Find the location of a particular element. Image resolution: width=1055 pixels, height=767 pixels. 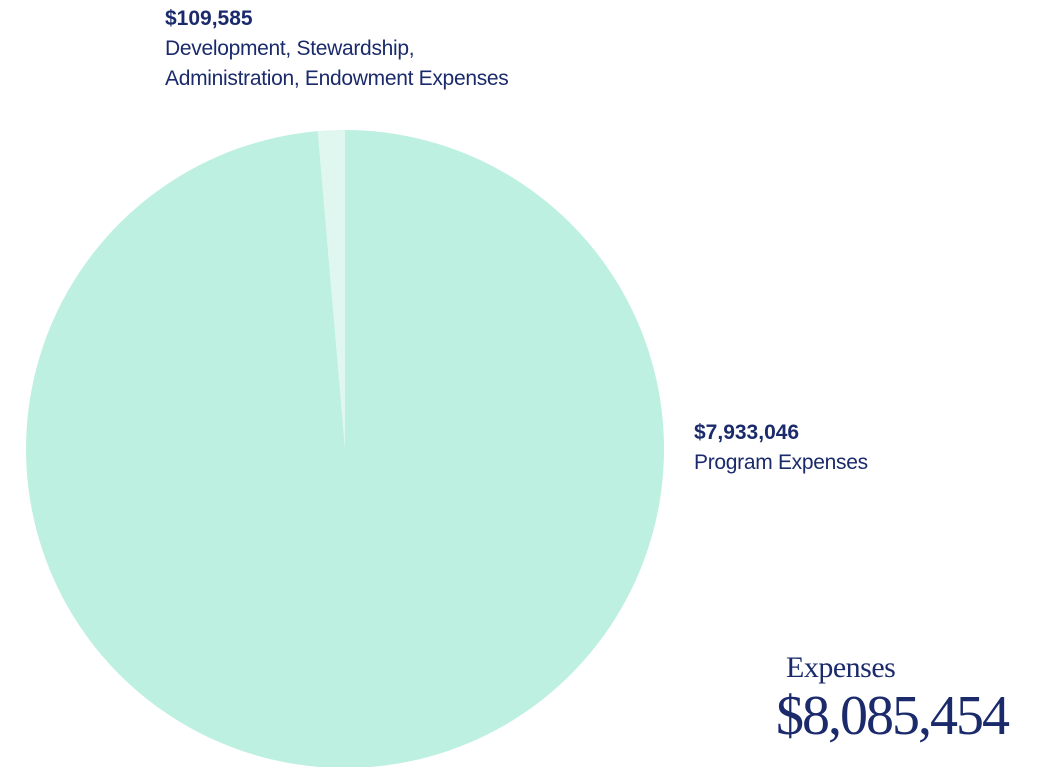

total-expenses-title: Expenses is located at coordinates (841, 667).